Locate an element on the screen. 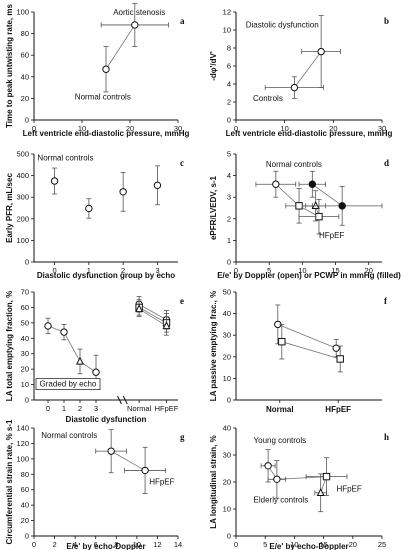 Image resolution: width=408 pixels, height=550 pixels. panel-g-ytick-label-4: 80 is located at coordinates (25, 474).